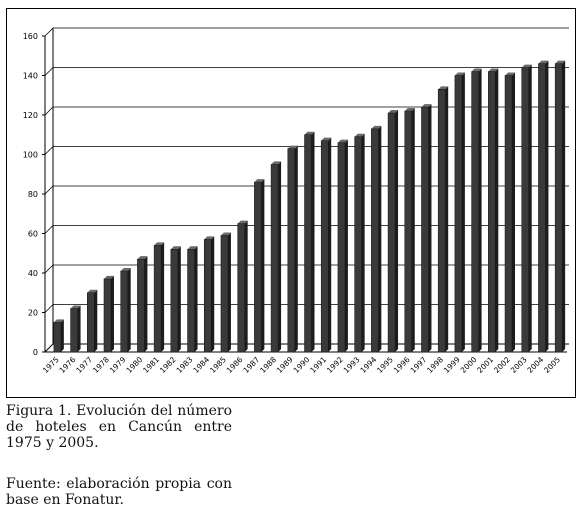  Describe the element at coordinates (49, 348) in the screenshot. I see `axis-corner` at that location.